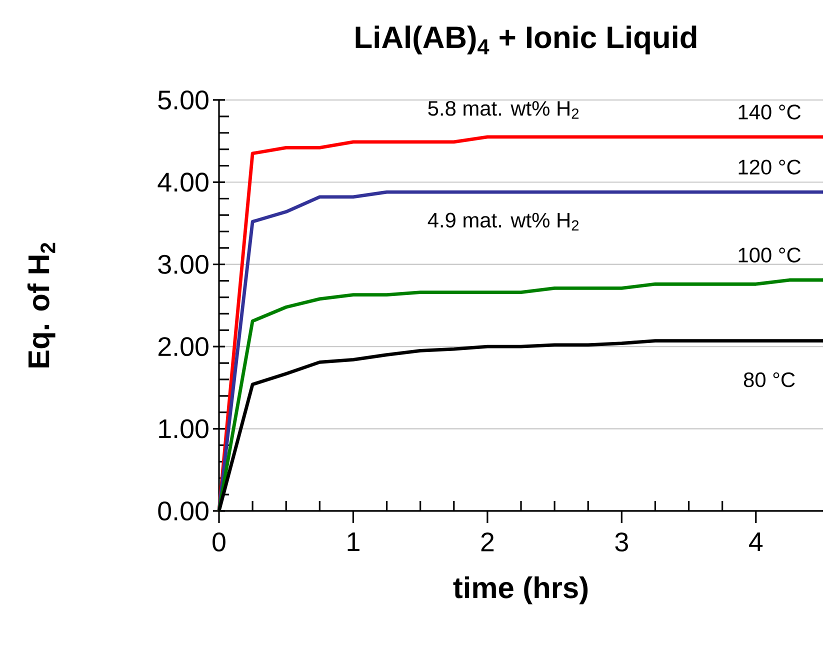 The image size is (834, 645). I want to click on y-tick-label: 2.00, so click(183, 346).